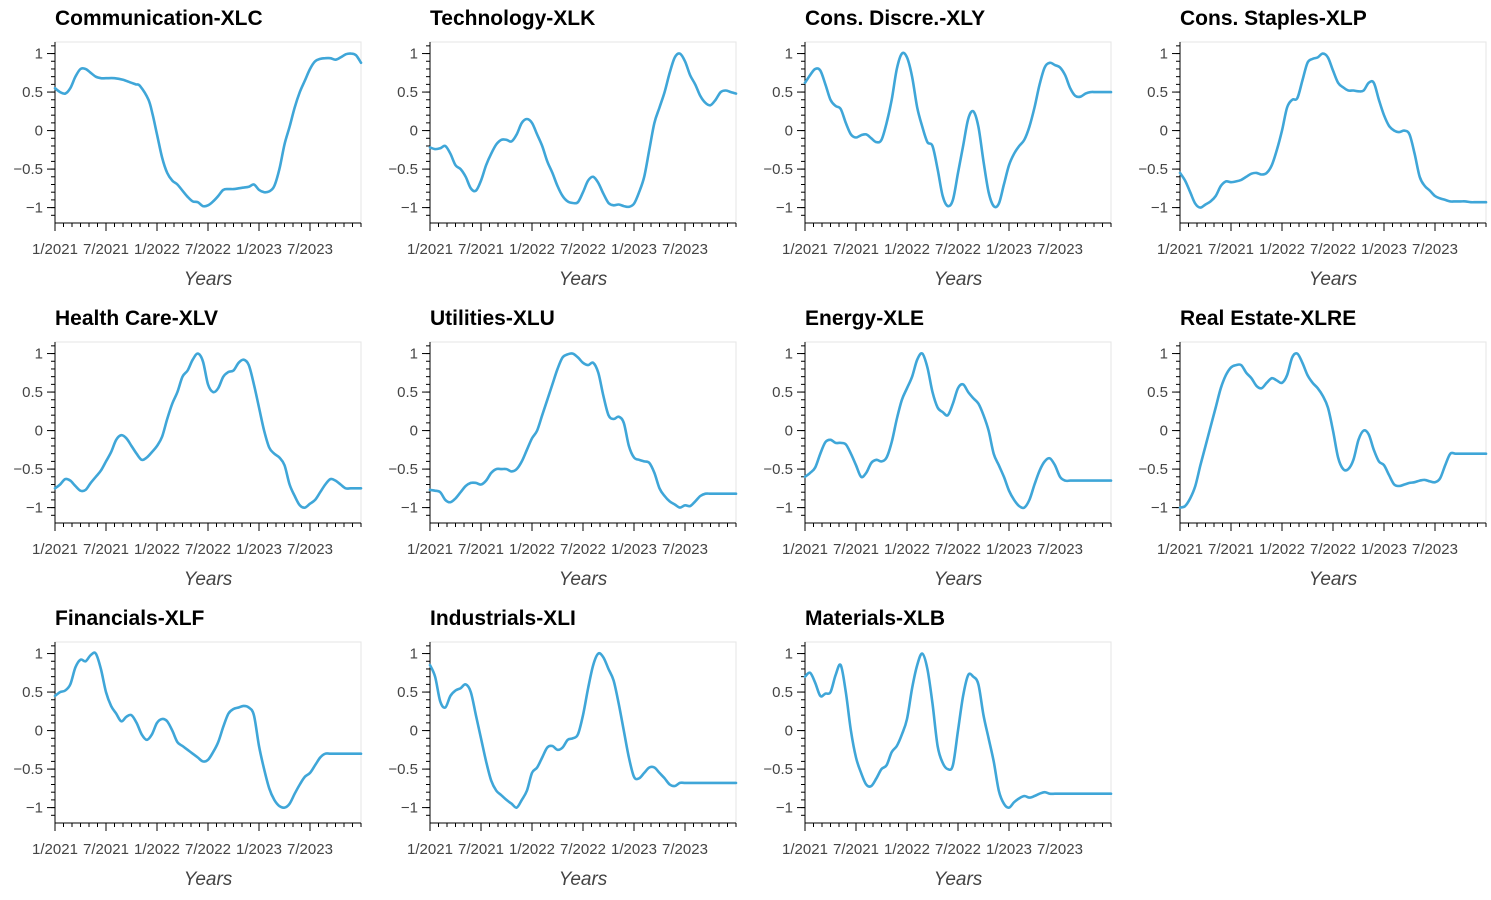 Image resolution: width=1491 pixels, height=900 pixels. I want to click on chart-title: Cons. Staples-XLP, so click(1273, 18).